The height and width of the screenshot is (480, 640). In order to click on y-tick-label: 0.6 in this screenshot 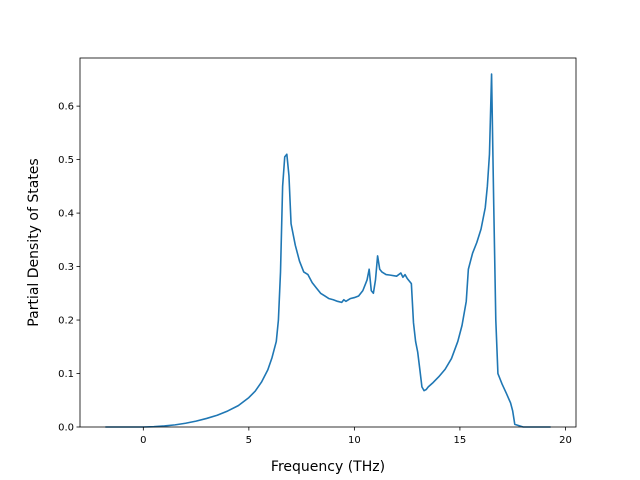, I will do `click(66, 107)`.